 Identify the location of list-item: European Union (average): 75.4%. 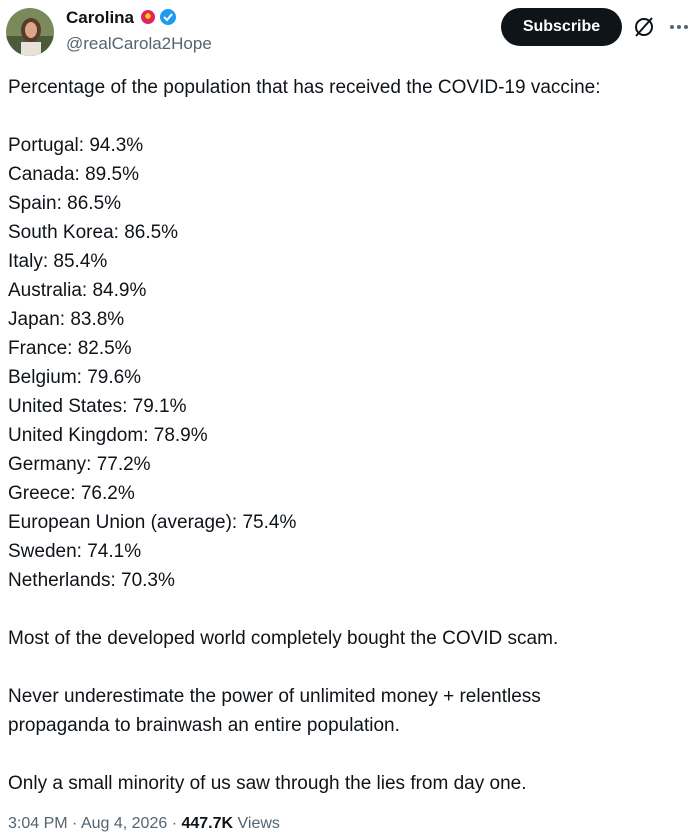
(152, 522).